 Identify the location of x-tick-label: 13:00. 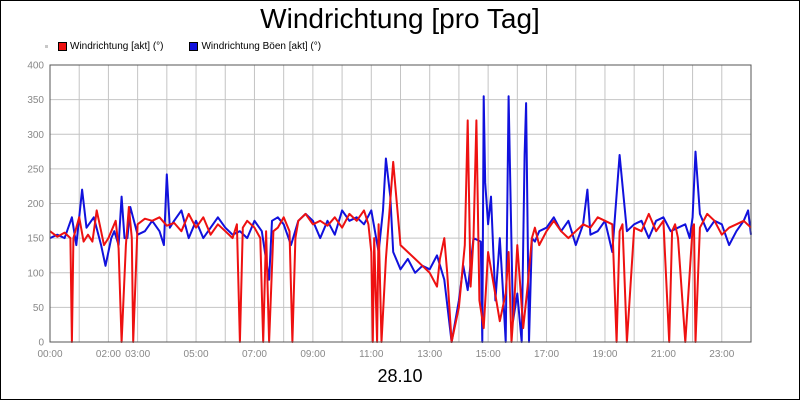
(429, 354).